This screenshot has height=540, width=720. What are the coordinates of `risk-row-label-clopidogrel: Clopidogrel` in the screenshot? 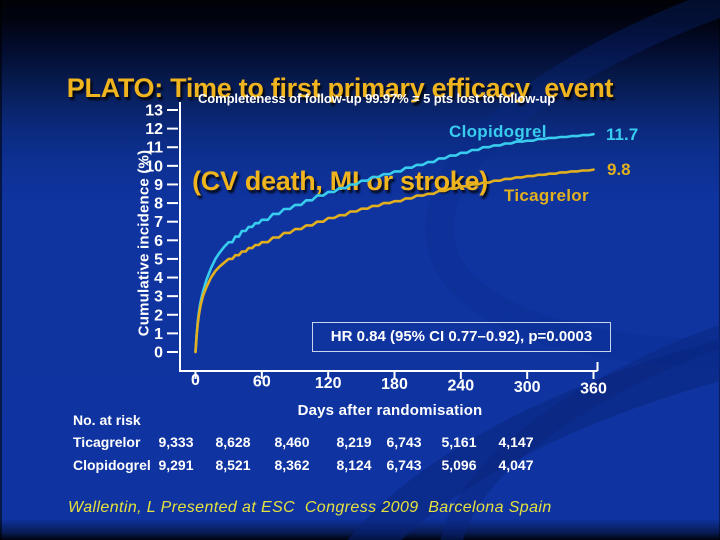 It's located at (112, 465).